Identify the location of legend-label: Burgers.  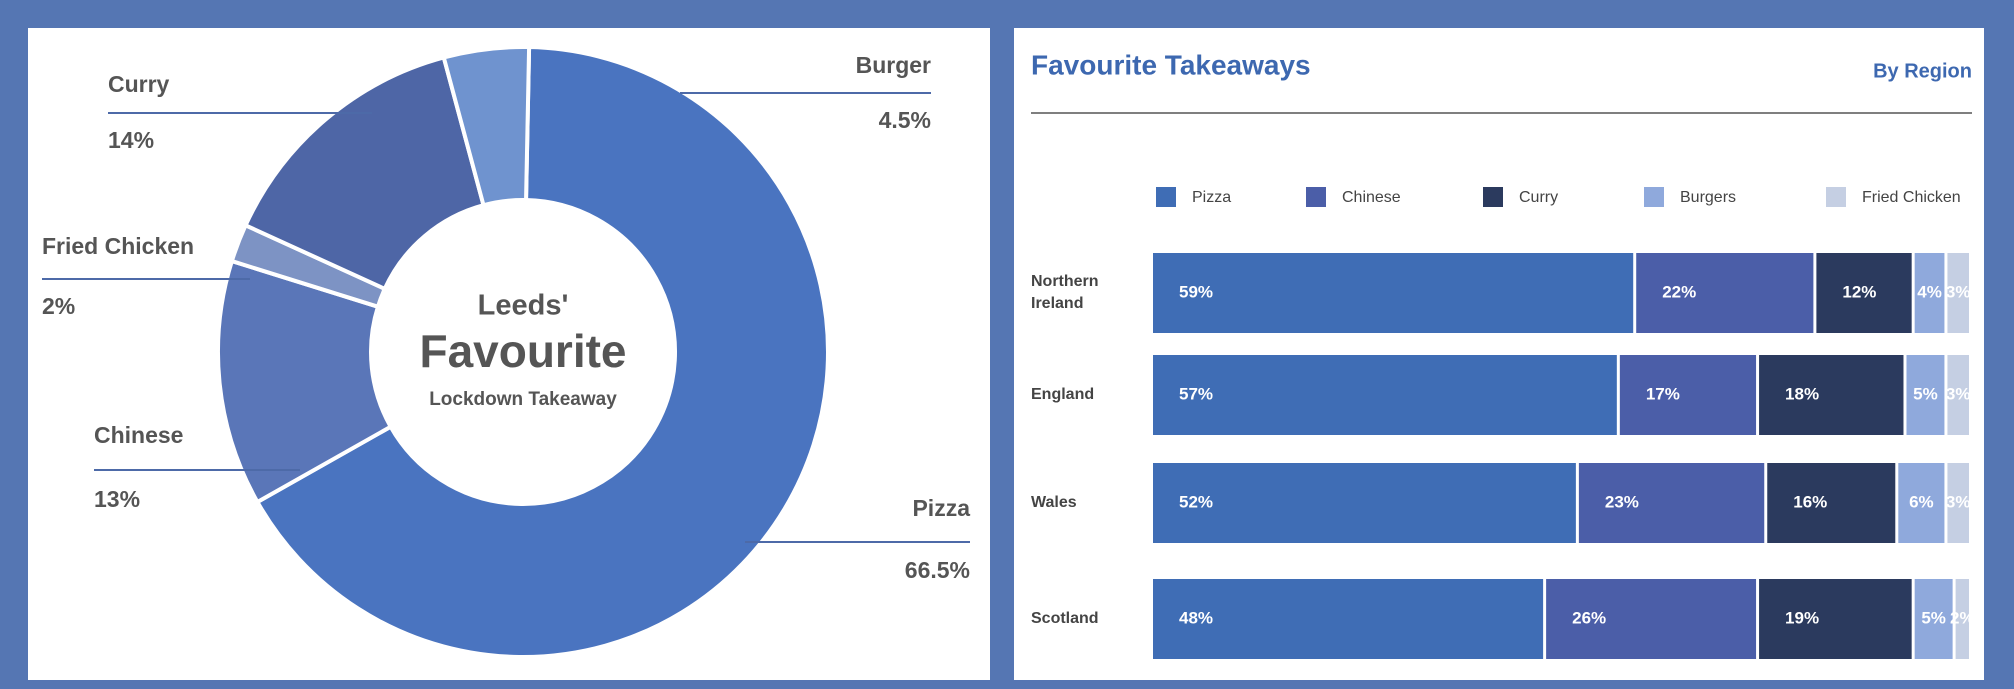
(1708, 197).